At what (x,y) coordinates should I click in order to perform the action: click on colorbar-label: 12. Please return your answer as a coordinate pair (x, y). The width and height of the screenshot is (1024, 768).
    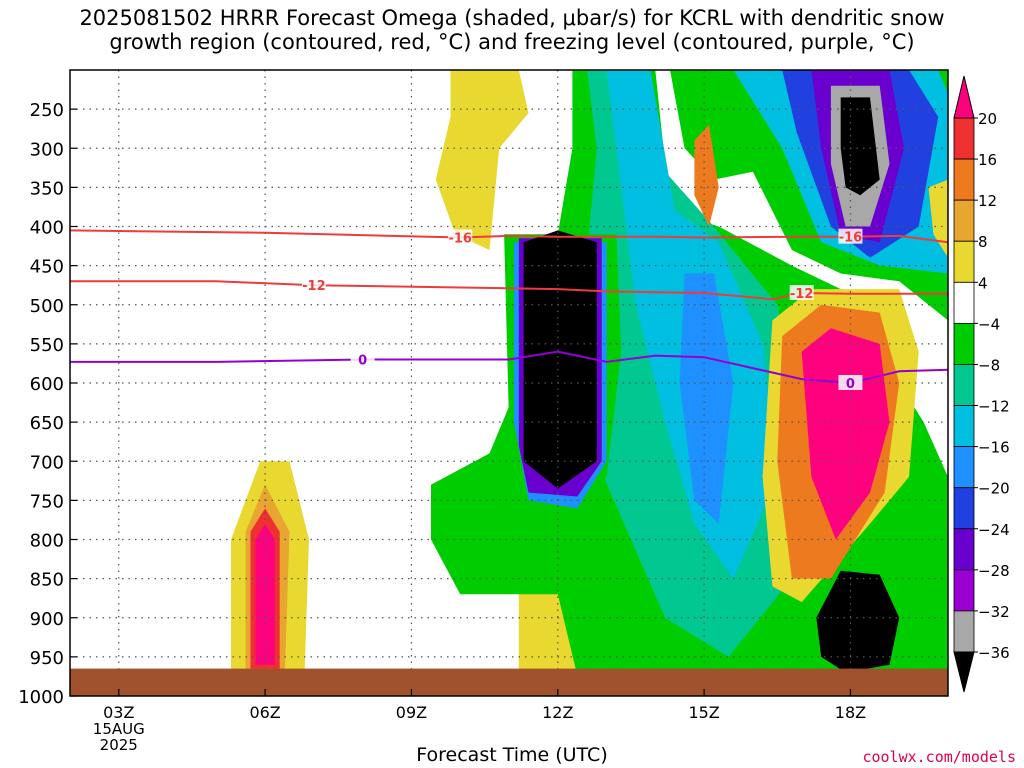
    Looking at the image, I should click on (987, 201).